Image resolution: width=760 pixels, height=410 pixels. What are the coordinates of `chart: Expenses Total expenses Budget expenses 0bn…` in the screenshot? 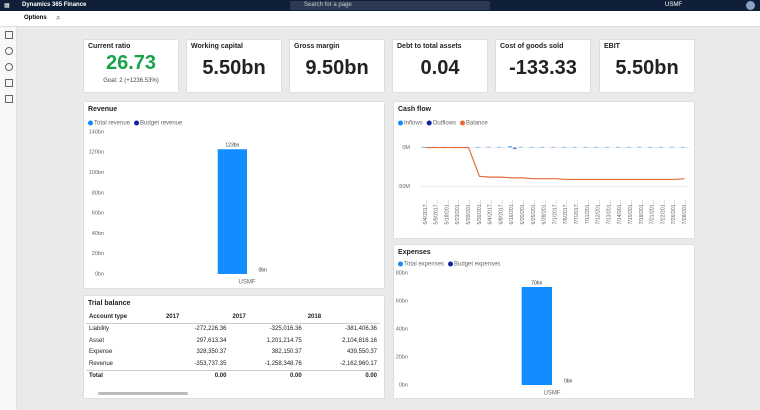 It's located at (484, 323).